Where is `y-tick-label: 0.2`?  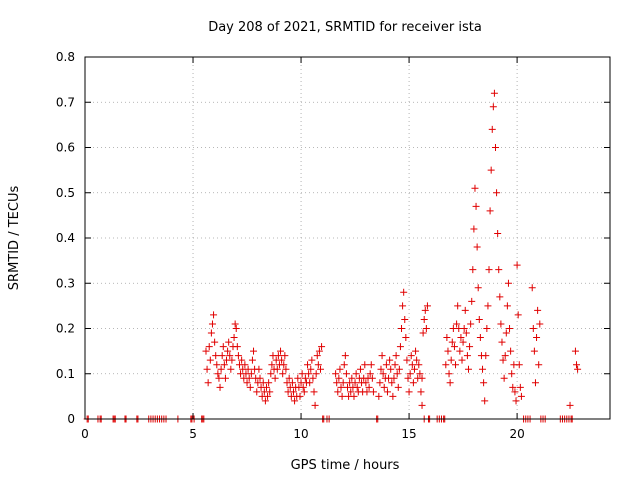
y-tick-label: 0.2 is located at coordinates (65, 329).